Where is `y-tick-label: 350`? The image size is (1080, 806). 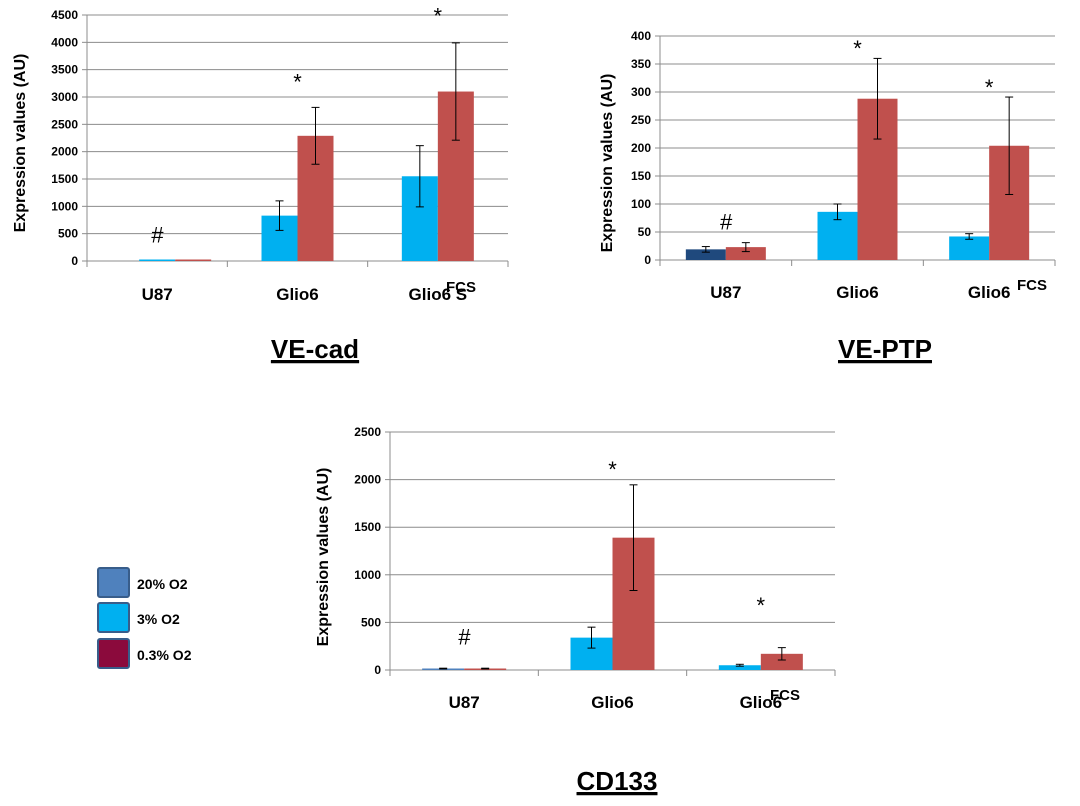
y-tick-label: 350 is located at coordinates (641, 64).